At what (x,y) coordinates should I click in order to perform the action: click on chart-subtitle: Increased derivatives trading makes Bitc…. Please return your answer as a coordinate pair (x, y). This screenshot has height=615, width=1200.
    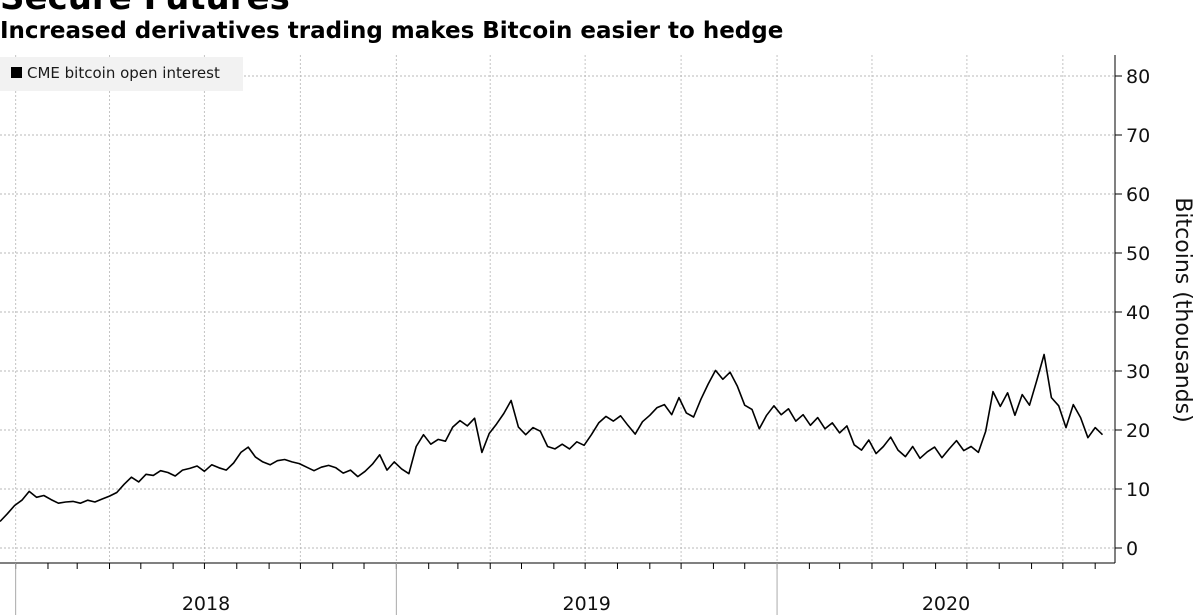
    Looking at the image, I should click on (392, 31).